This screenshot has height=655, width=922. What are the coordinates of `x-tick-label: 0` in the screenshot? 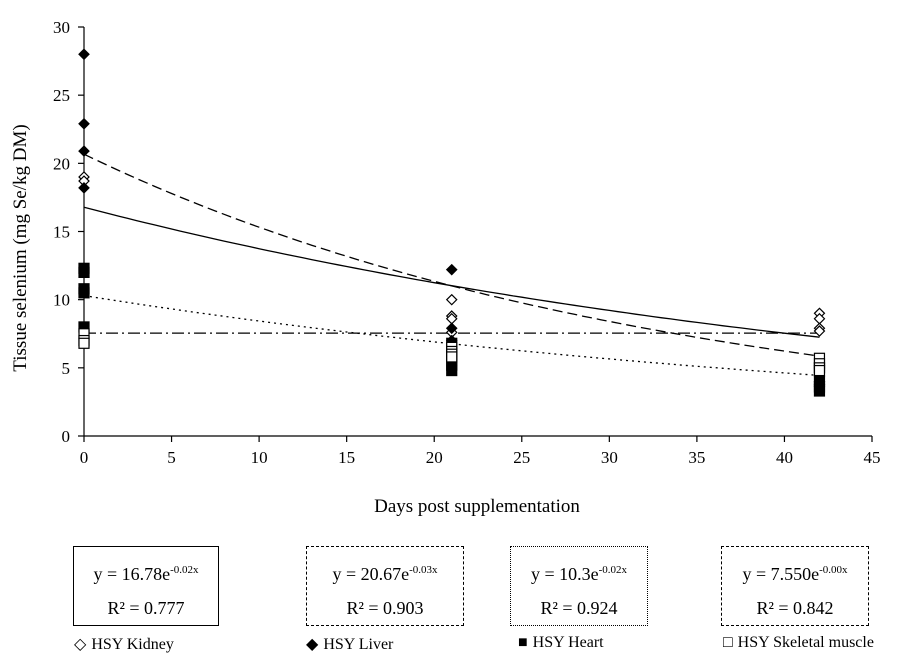 It's located at (84, 457).